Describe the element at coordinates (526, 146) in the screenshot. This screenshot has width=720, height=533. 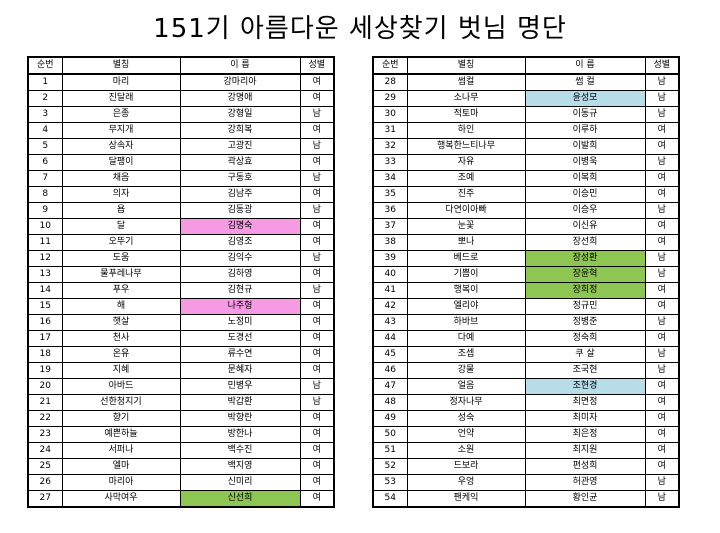
I see `table-row: 32 행복한느티나무 이발희 여` at that location.